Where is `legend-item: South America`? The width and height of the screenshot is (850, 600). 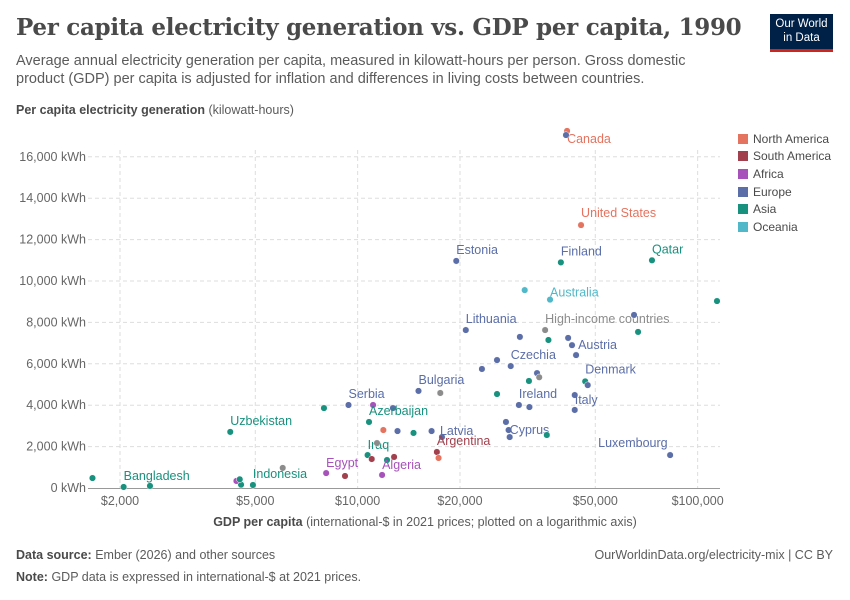
legend-item: South America is located at coordinates (784, 157).